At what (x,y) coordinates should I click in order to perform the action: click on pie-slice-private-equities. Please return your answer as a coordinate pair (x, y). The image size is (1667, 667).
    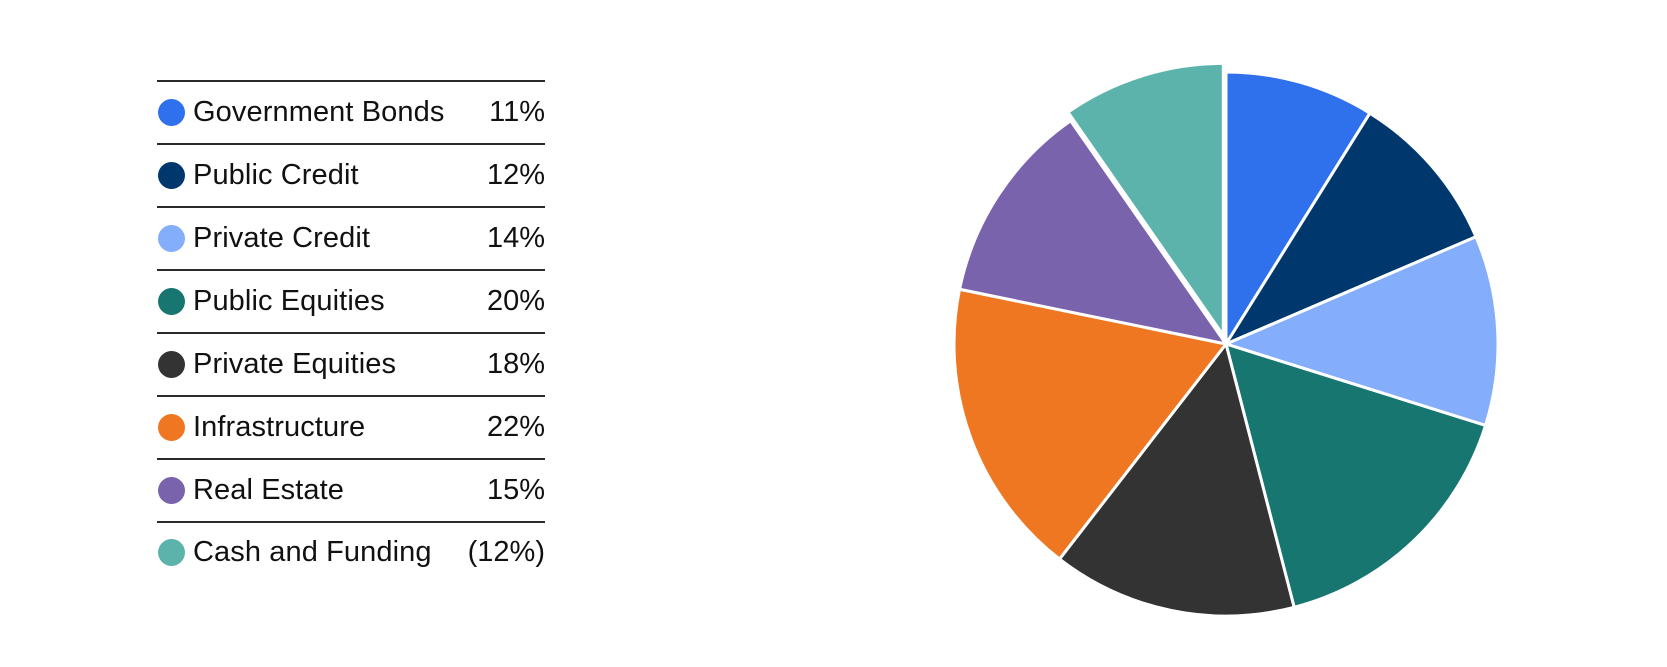
    Looking at the image, I should click on (1177, 480).